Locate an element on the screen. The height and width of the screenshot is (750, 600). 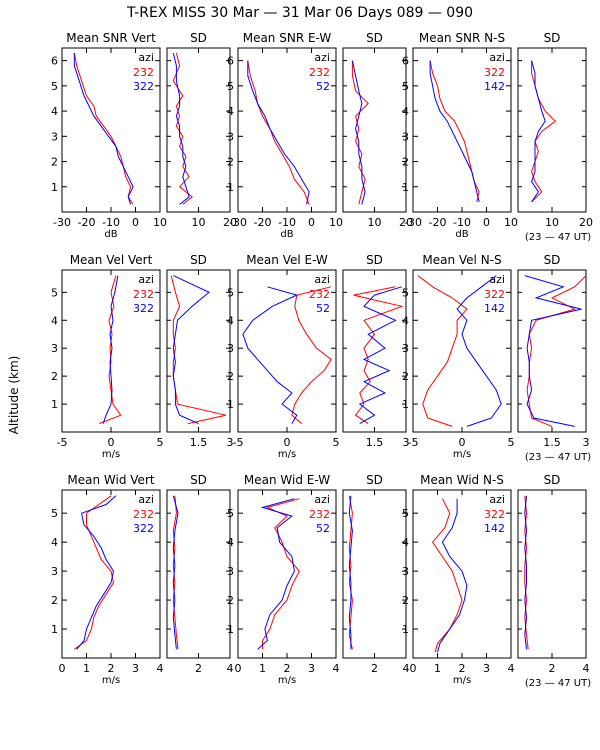
panel-title: Mean Wid N-S is located at coordinates (462, 480).